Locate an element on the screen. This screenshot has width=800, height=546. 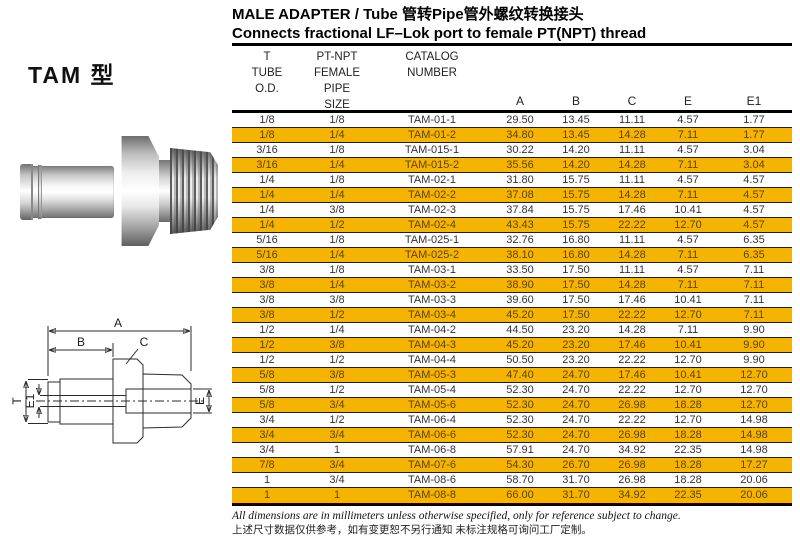
dim-e1-cell: 12.70 is located at coordinates (754, 405).